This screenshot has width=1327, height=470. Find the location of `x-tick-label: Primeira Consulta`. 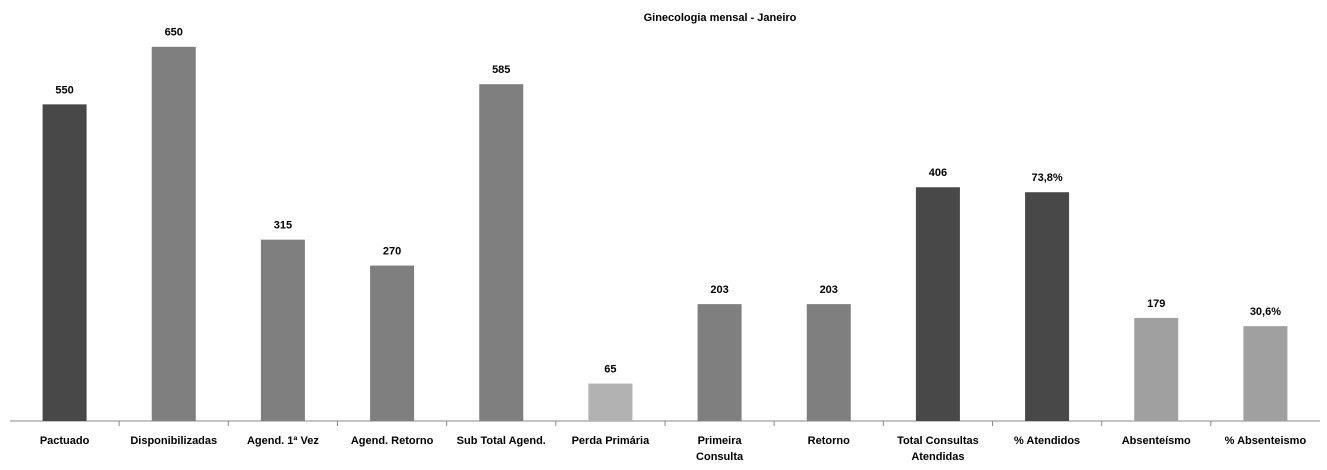

x-tick-label: Primeira Consulta is located at coordinates (720, 449).